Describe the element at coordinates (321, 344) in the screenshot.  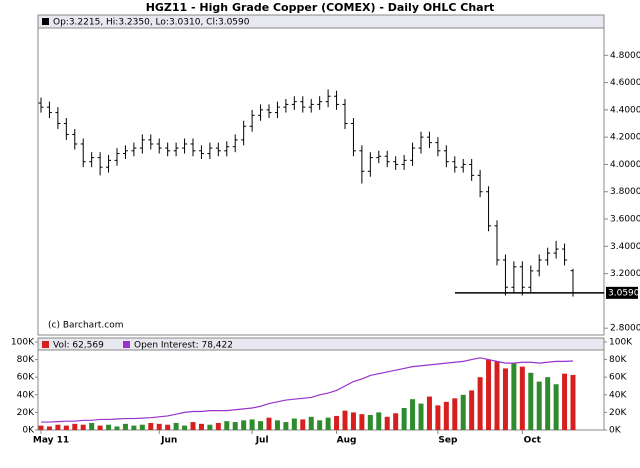
I see `volume-legend-band` at that location.